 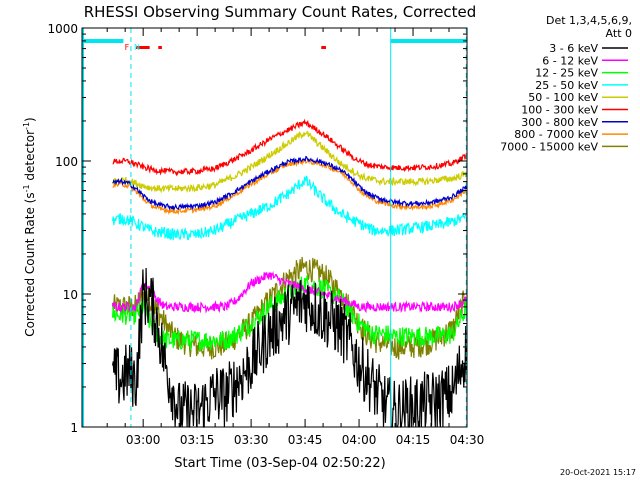 What do you see at coordinates (26, 188) in the screenshot?
I see `y-axis-label-sup1: -1` at bounding box center [26, 188].